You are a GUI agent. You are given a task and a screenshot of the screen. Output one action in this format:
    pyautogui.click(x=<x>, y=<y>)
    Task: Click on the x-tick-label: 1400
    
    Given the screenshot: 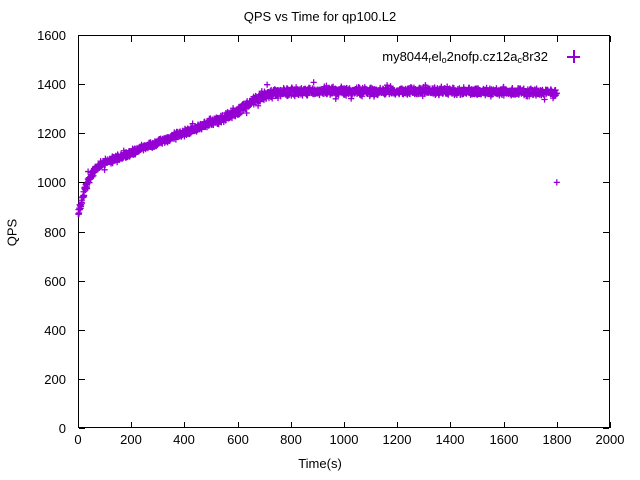 What is the action you would take?
    pyautogui.click(x=450, y=439)
    